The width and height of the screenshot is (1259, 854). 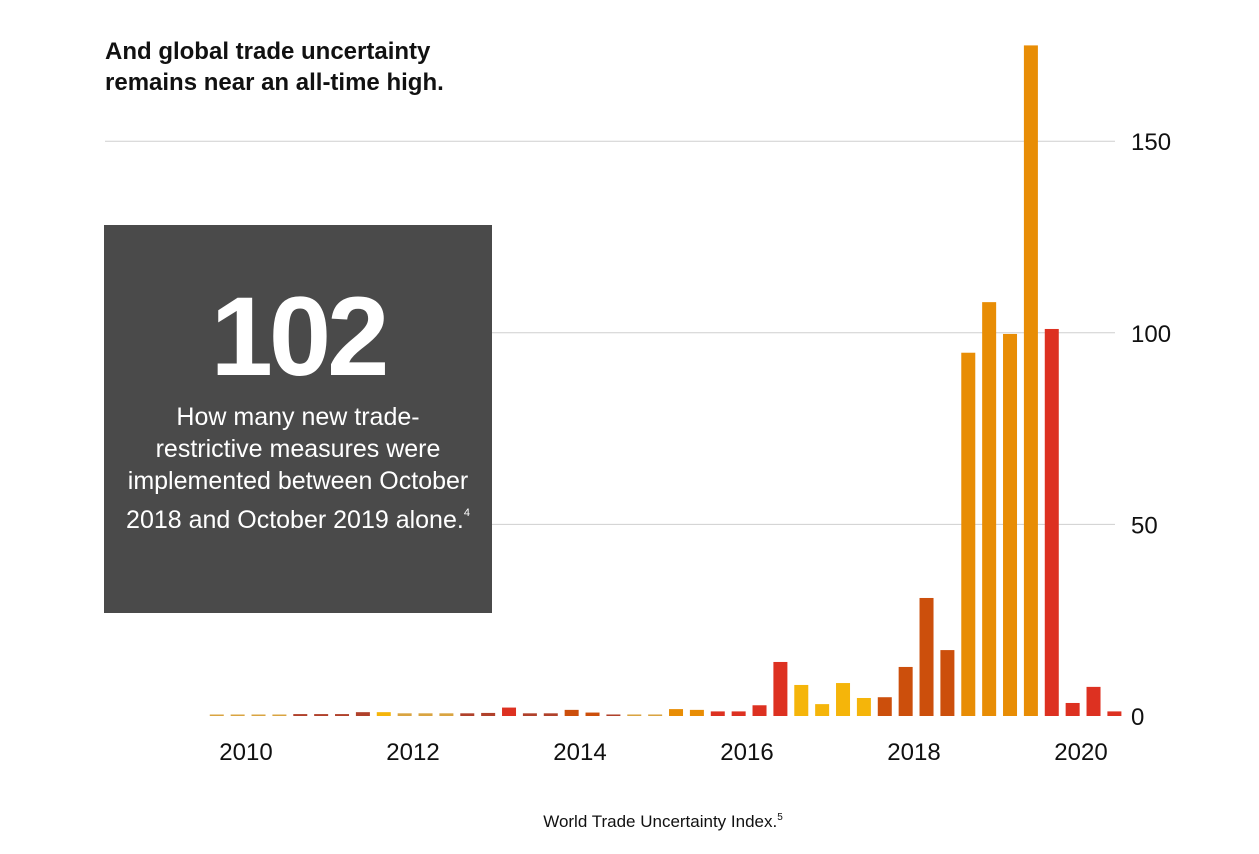 I want to click on x-tick-label: 2016, so click(x=746, y=752).